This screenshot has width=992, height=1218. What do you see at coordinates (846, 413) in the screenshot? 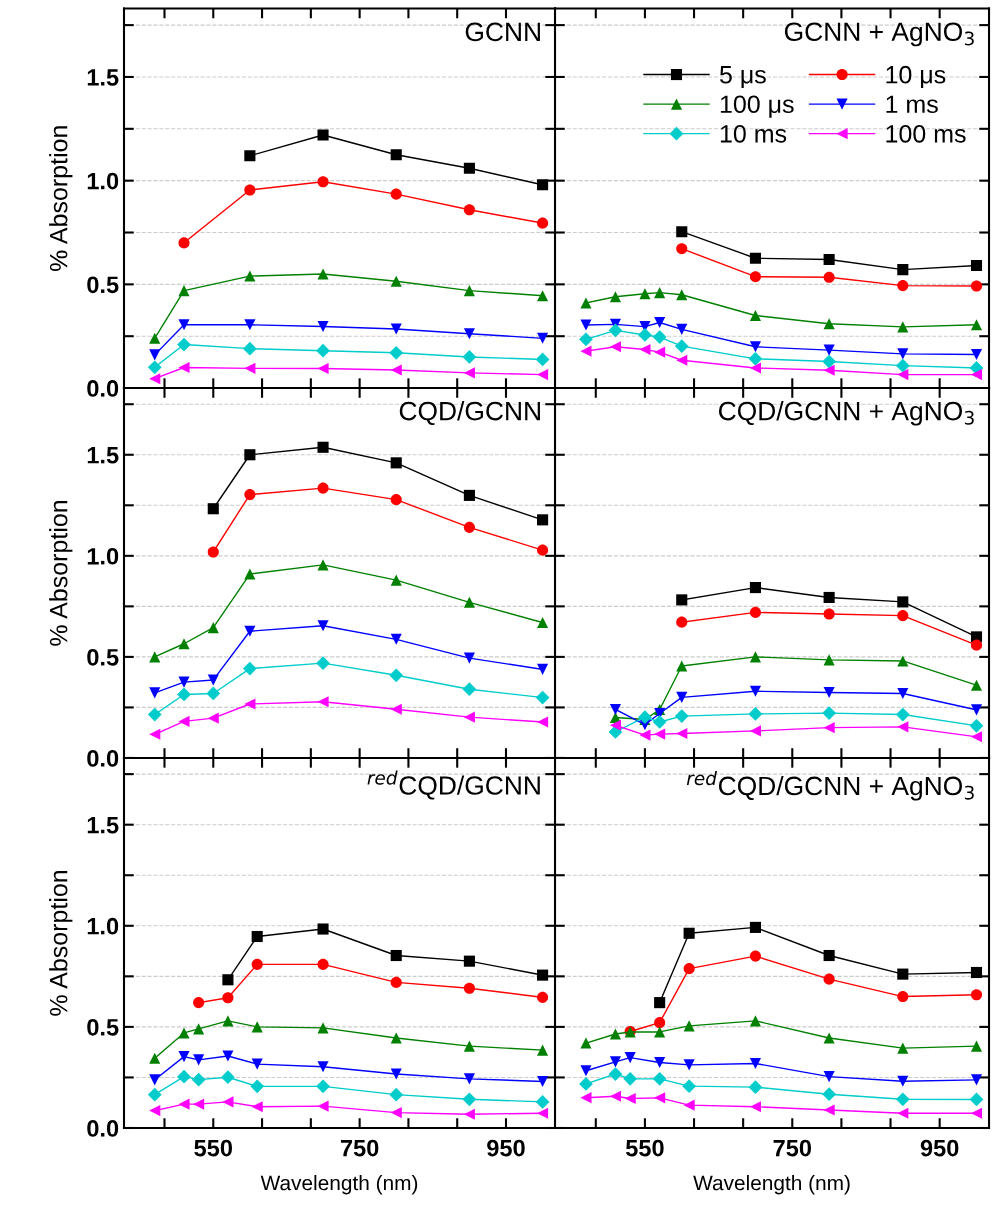
I see `chart-title: CQD/GCNN + AgNO$_{3}$` at bounding box center [846, 413].